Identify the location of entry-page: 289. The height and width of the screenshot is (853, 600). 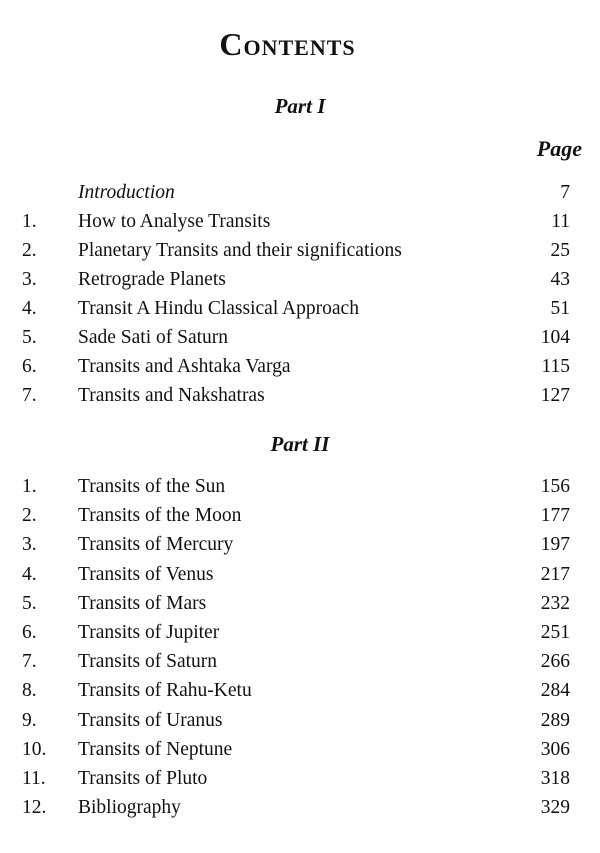
(555, 720).